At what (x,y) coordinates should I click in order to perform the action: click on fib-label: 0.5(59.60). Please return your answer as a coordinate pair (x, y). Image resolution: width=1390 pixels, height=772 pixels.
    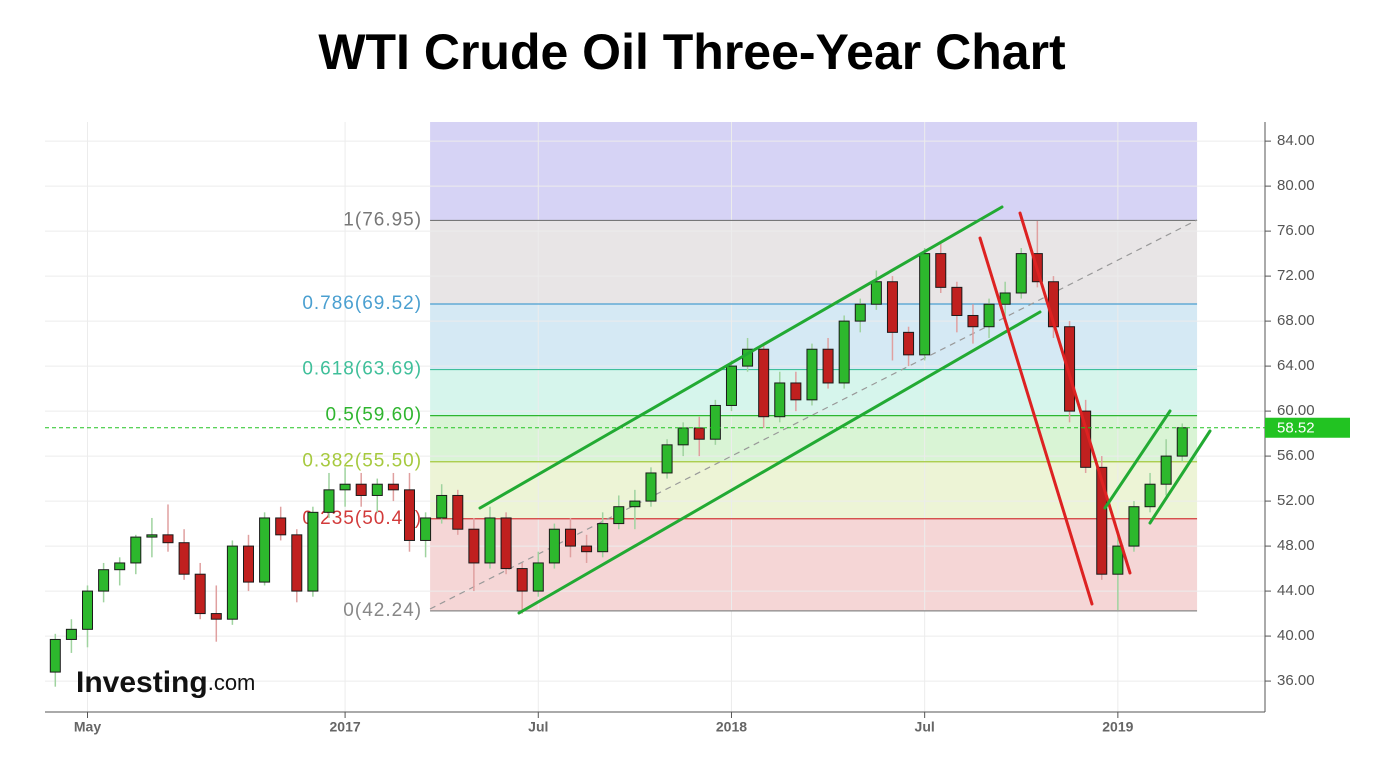
    Looking at the image, I should click on (373, 415).